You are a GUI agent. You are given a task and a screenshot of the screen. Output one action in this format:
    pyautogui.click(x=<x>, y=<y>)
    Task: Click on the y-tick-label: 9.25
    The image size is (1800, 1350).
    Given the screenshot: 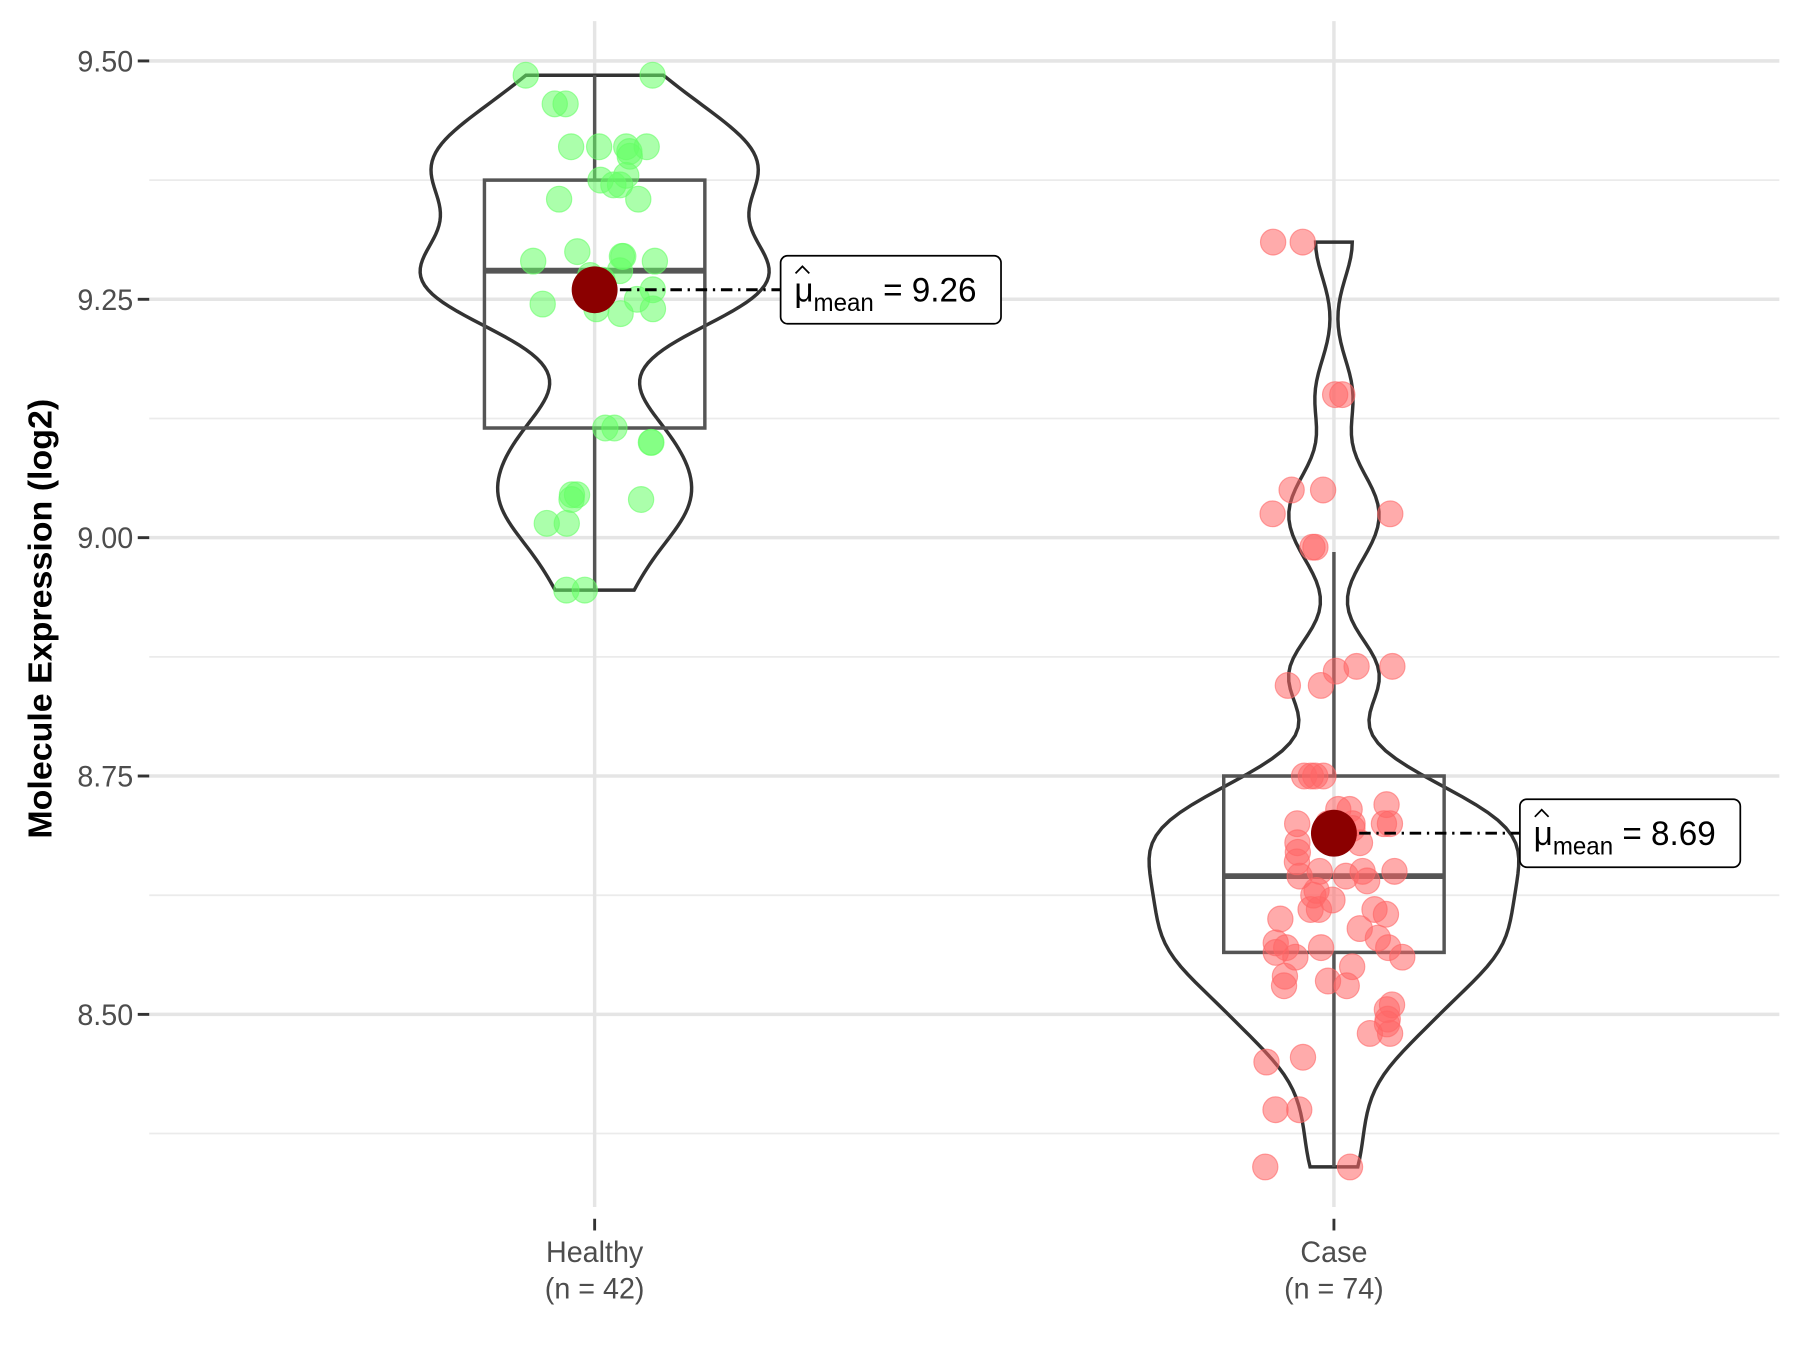 What is the action you would take?
    pyautogui.click(x=105, y=301)
    